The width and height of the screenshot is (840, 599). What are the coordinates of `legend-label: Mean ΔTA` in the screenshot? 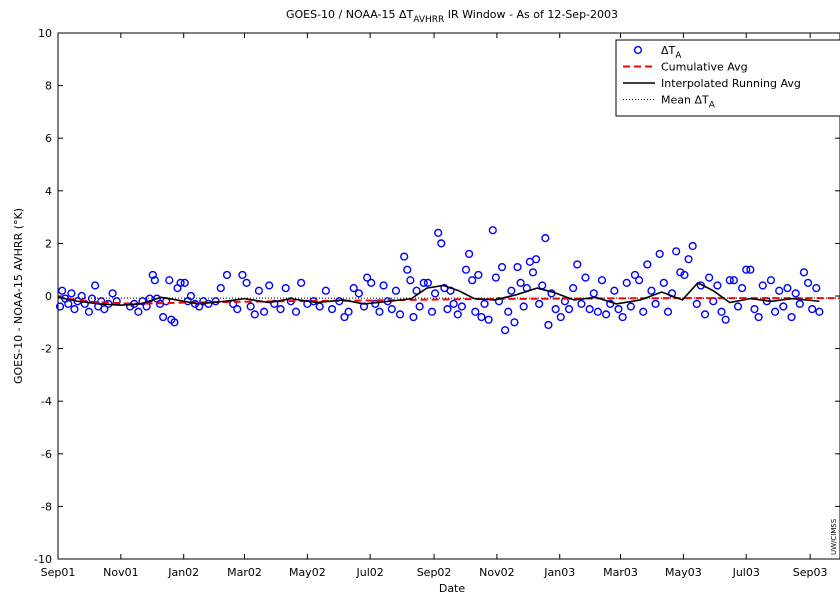 It's located at (688, 102).